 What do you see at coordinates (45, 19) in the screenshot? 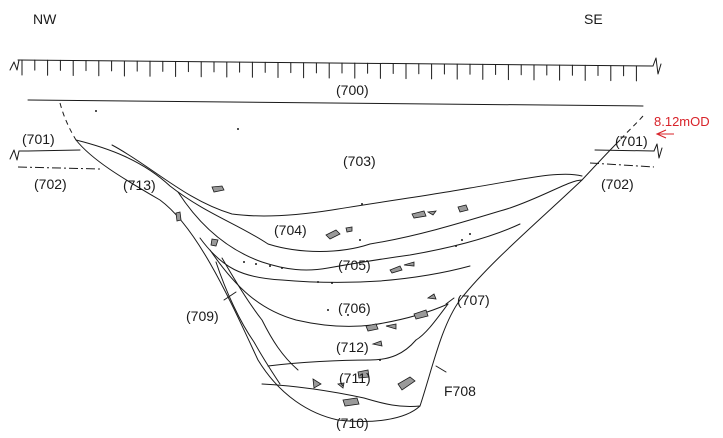
I see `nw-label: NW` at bounding box center [45, 19].